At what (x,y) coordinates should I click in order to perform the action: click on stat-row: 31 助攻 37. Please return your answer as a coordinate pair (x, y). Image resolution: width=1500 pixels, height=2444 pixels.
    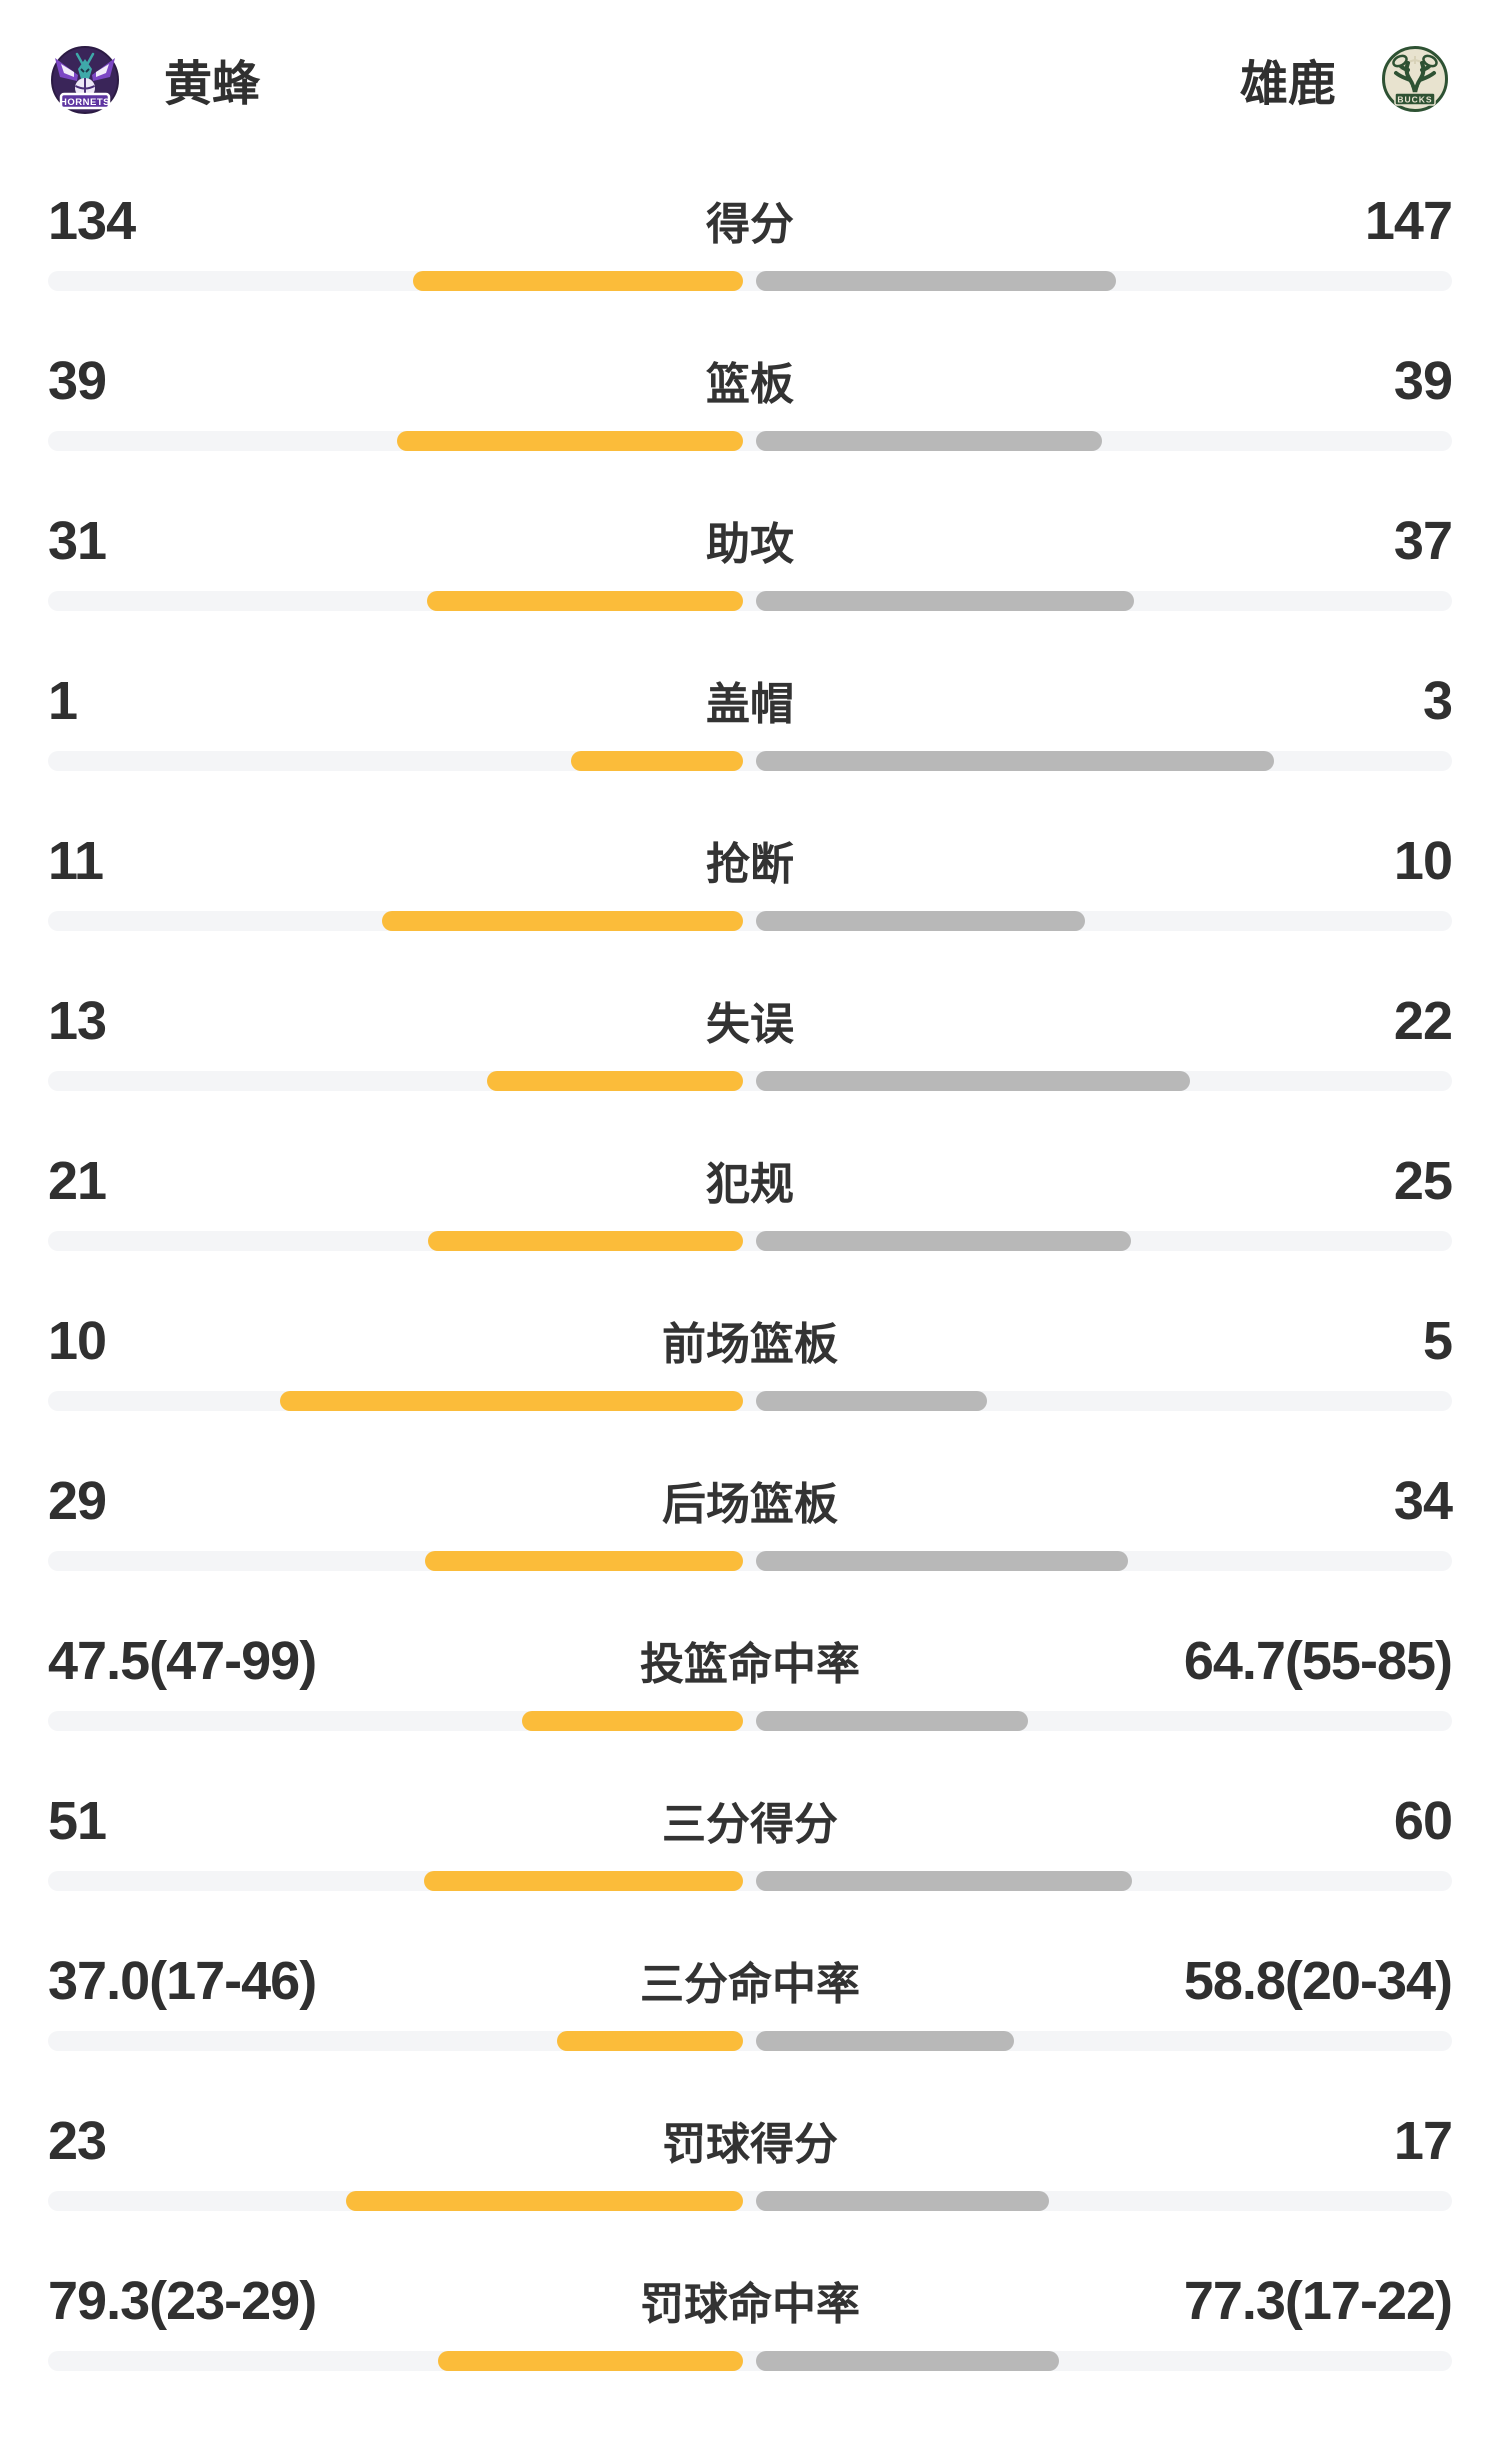
    Looking at the image, I should click on (750, 590).